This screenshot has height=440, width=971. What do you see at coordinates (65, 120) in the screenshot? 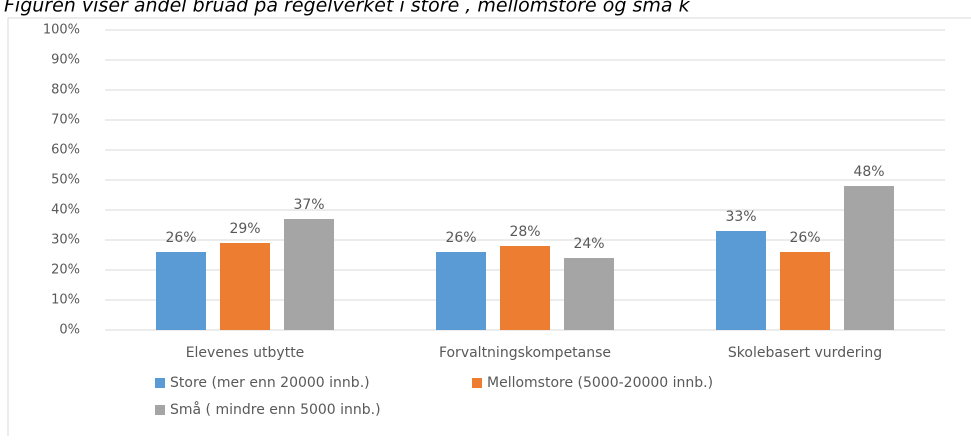
I see `y-tick-label: 70%` at bounding box center [65, 120].